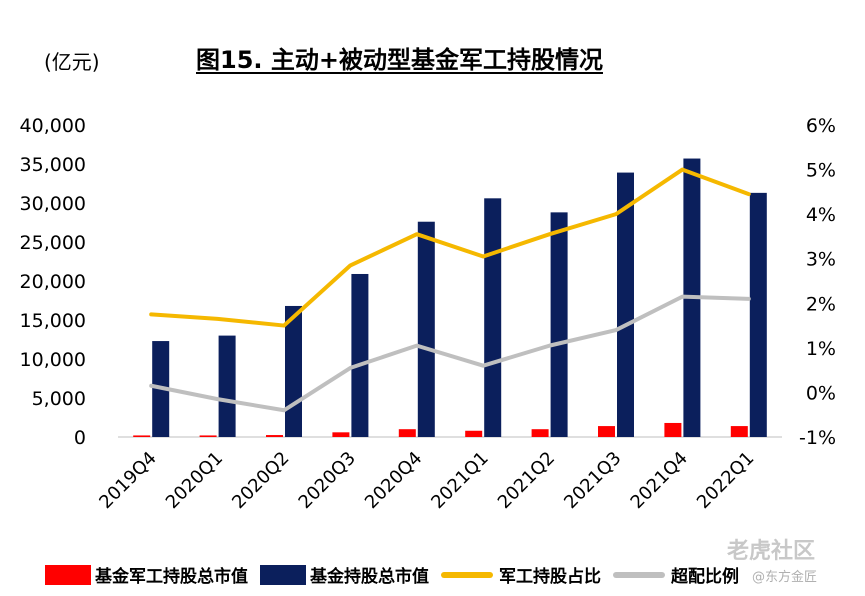  I want to click on y-right-tick-label: 0%, so click(821, 393).